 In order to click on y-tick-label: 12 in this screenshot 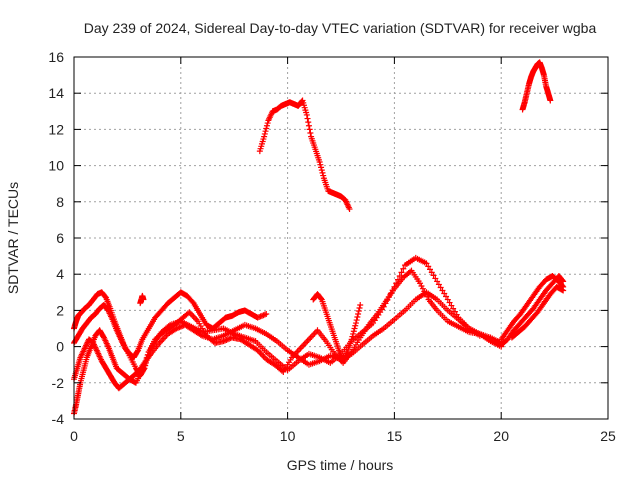, I will do `click(56, 129)`.